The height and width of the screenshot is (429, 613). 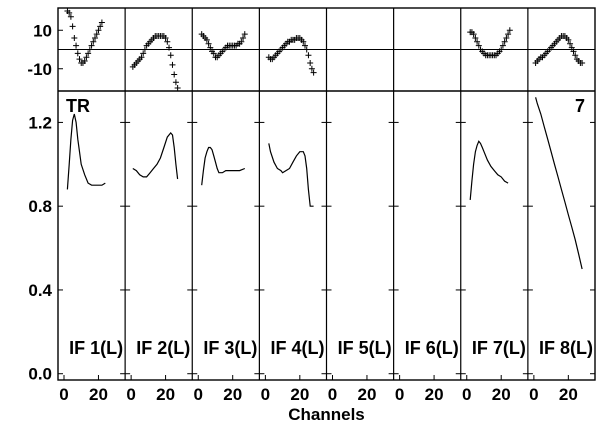 What do you see at coordinates (39, 69) in the screenshot?
I see `top-ytick-label: -10` at bounding box center [39, 69].